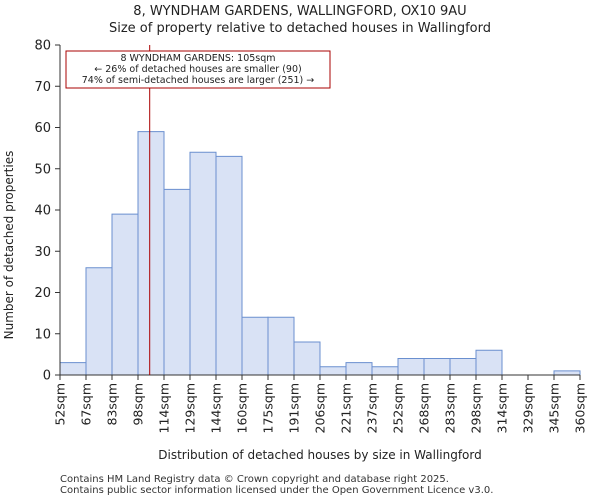 This screenshot has height=500, width=600. I want to click on annotation-text-line: 8 WYNDHAM GARDENS: 105sqm, so click(197, 58).